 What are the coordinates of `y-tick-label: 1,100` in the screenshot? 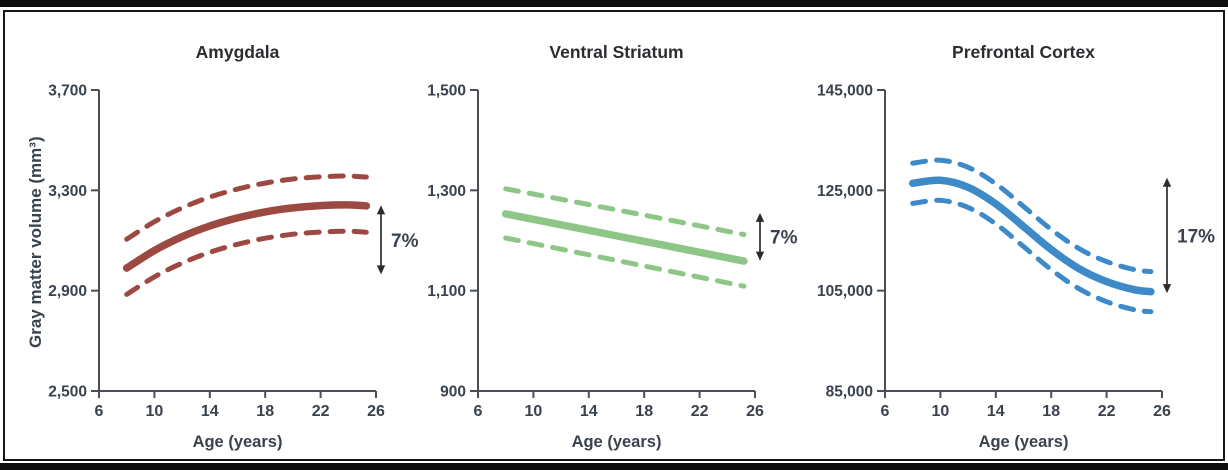 It's located at (446, 291).